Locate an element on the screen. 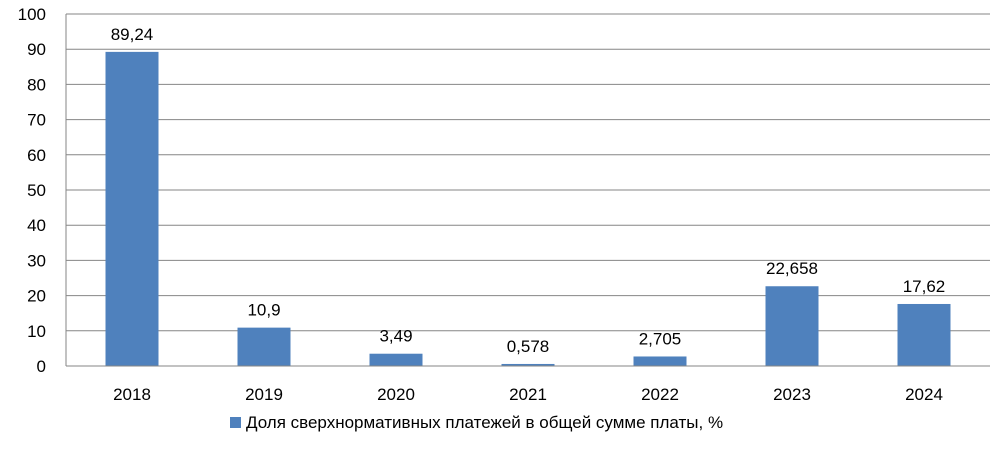 The height and width of the screenshot is (457, 1003). y-tick-label: 0 is located at coordinates (41, 366).